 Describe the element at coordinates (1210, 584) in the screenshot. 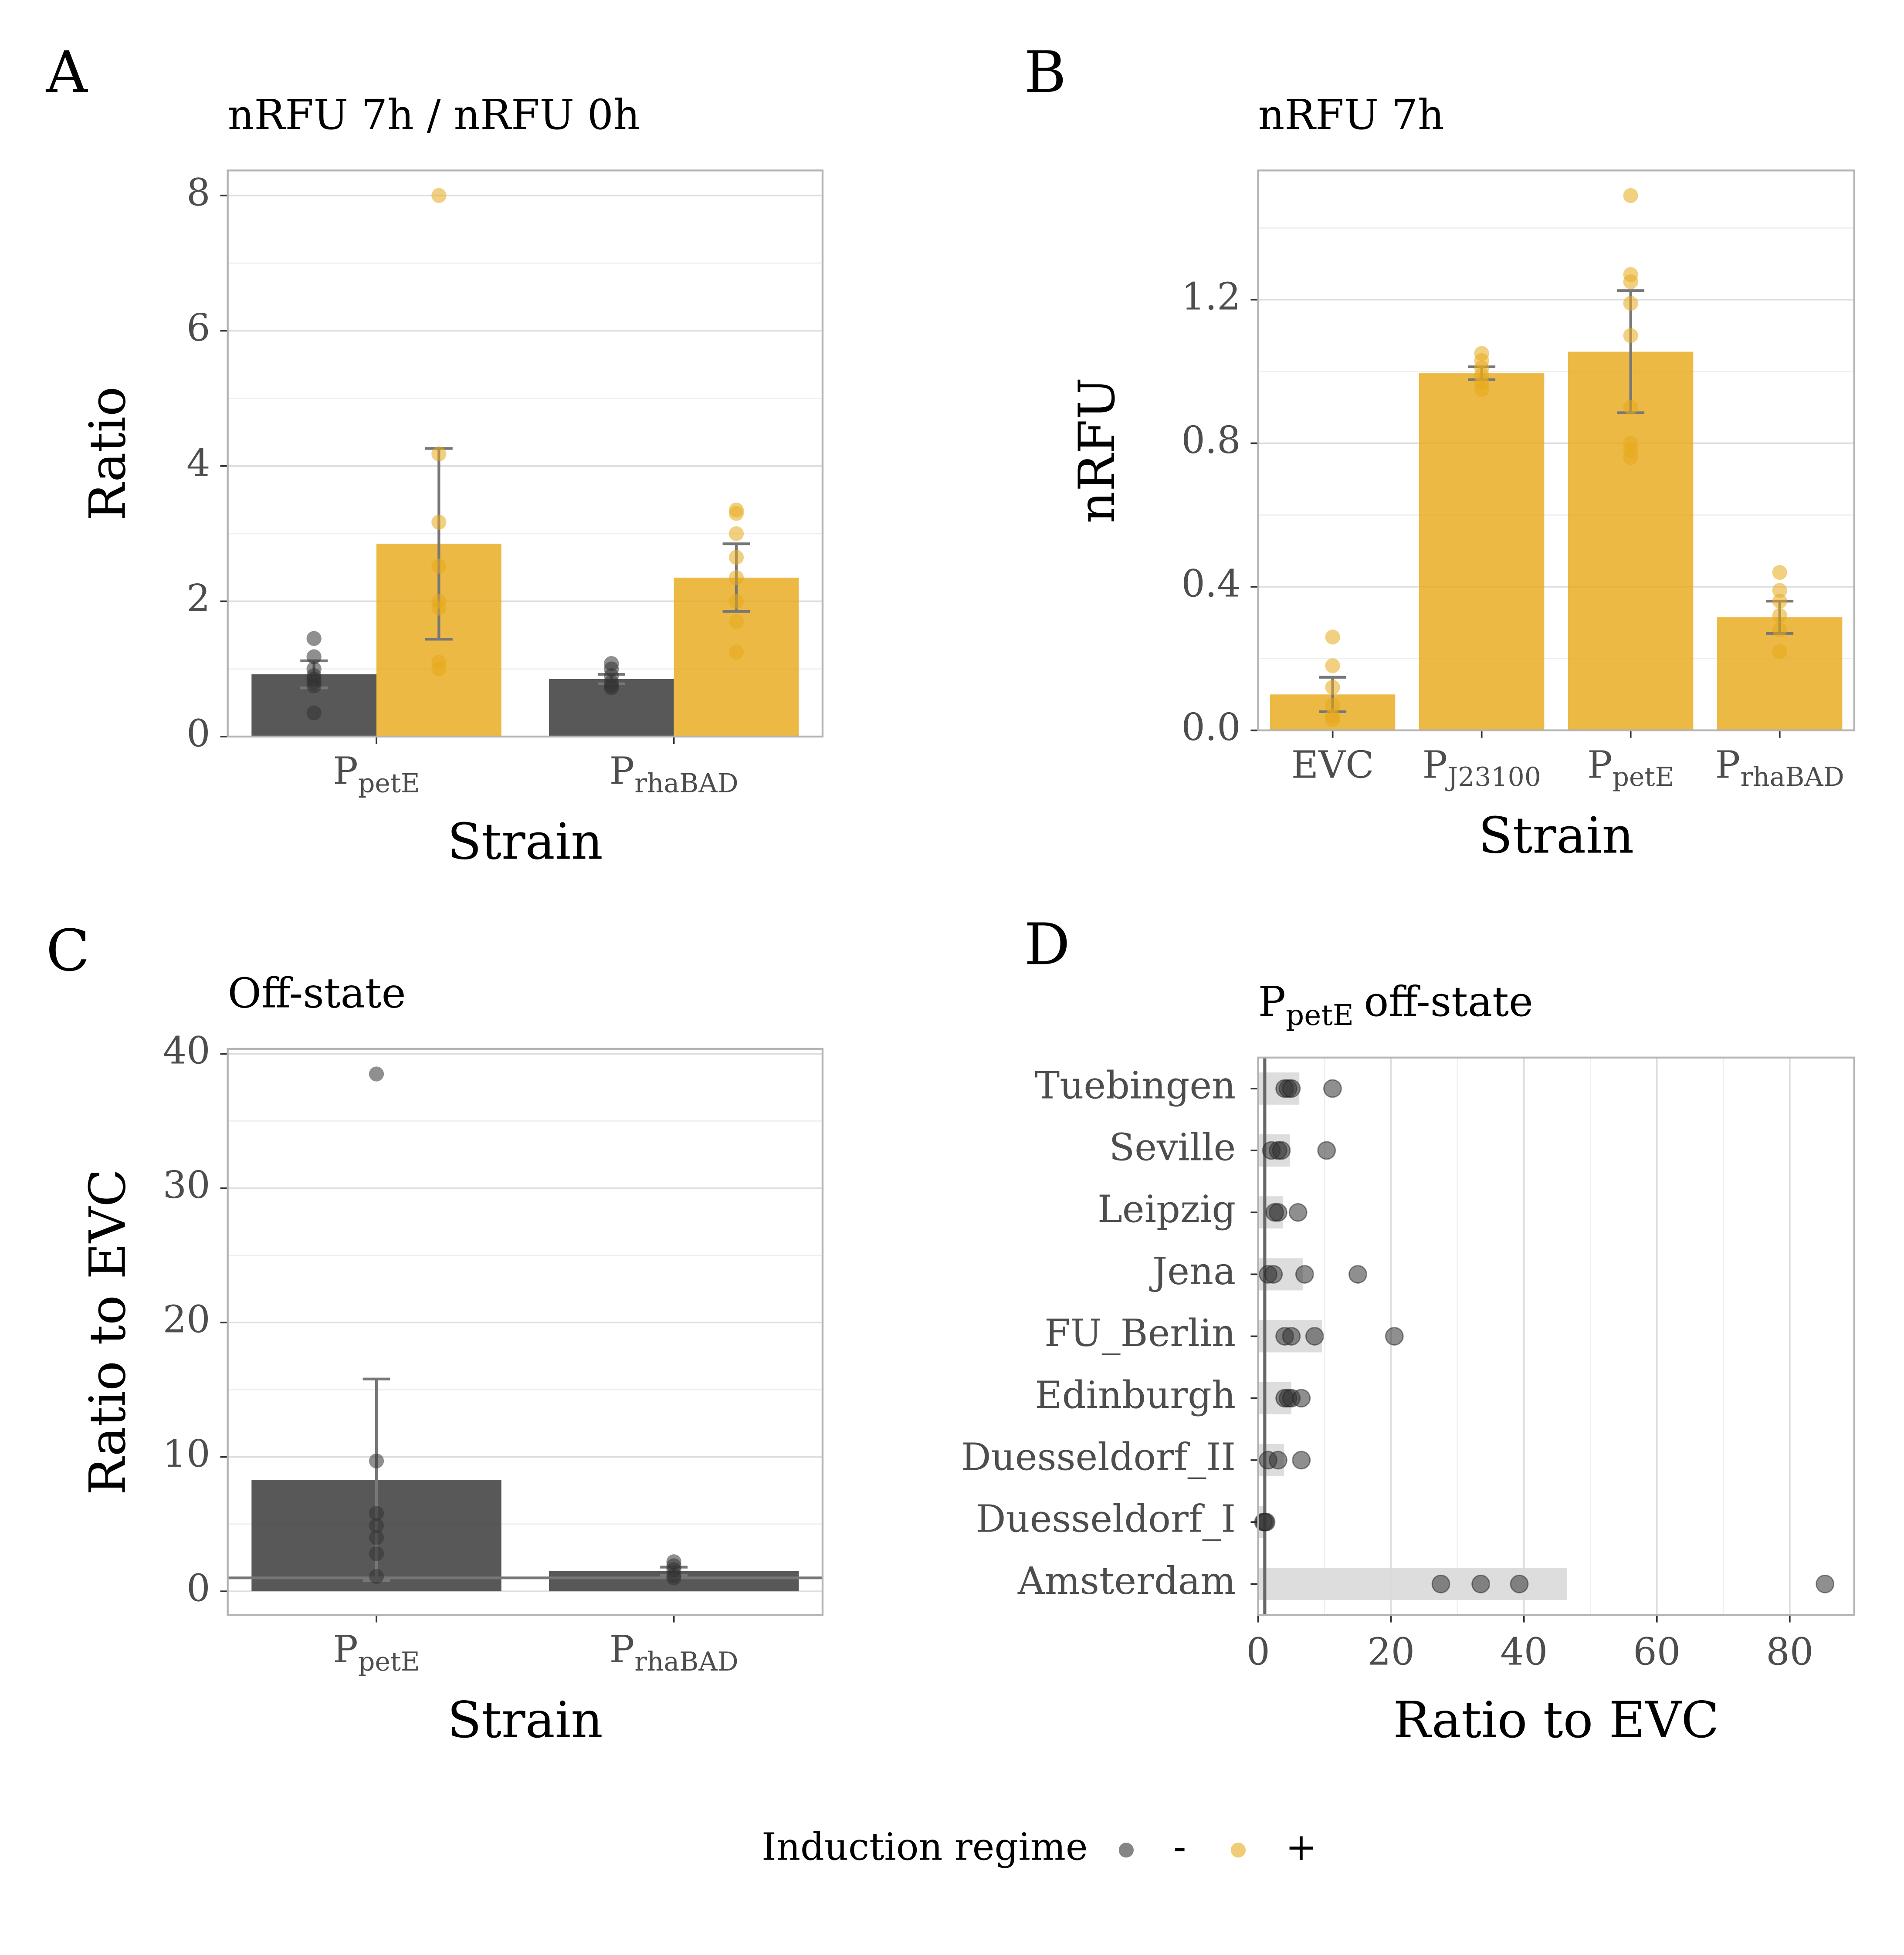

I see `y-tick-label: 0.4` at that location.